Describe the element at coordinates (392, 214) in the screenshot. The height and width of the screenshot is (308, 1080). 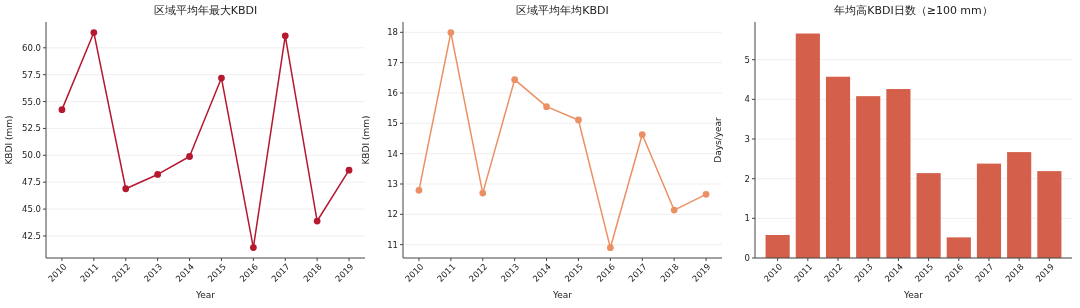
I see `y-tick-label: 12` at that location.